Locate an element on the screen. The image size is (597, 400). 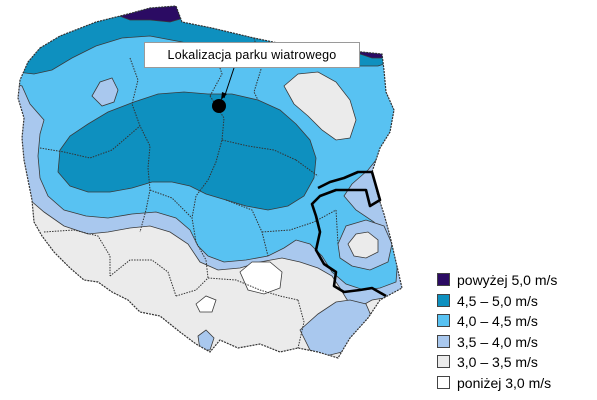
callout-leader is located at coordinates (229, 83).